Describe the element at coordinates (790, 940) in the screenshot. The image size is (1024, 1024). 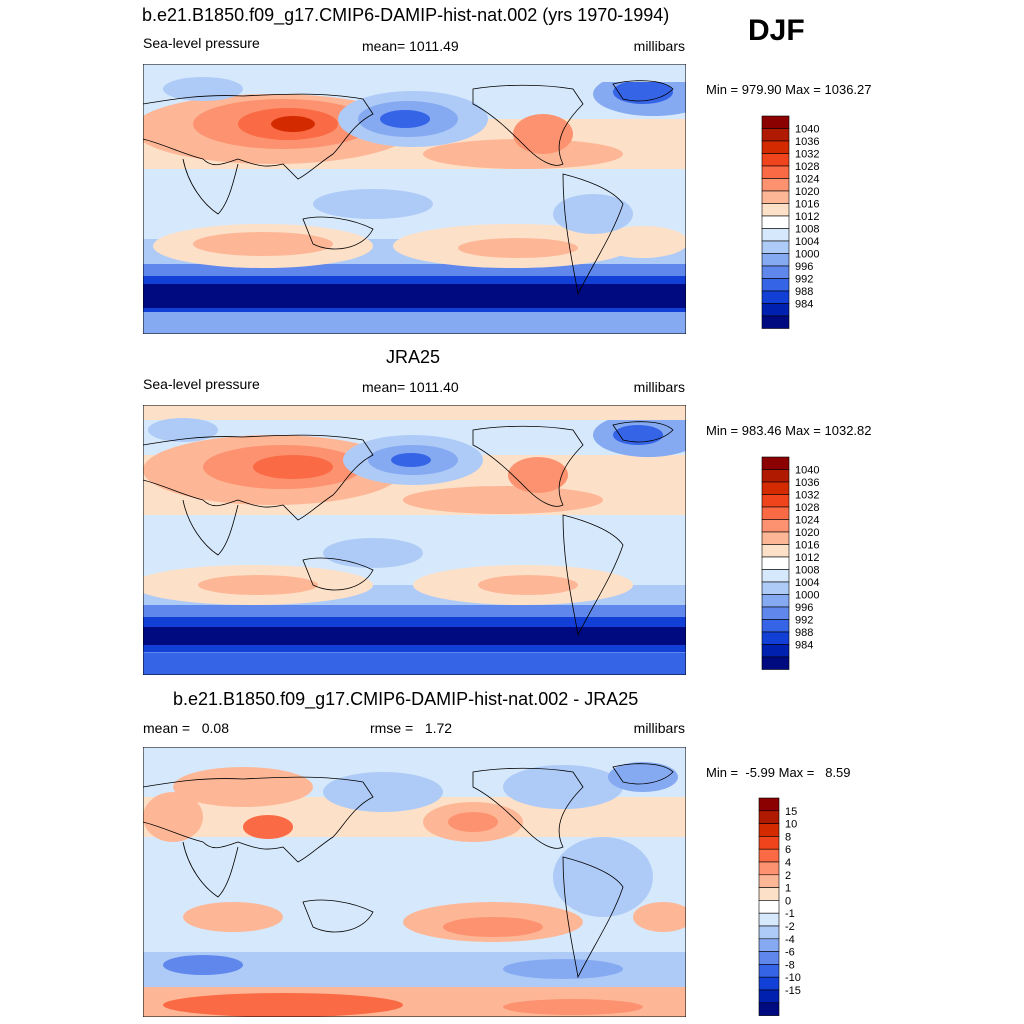
I see `colorbar-tick-label: -4` at that location.